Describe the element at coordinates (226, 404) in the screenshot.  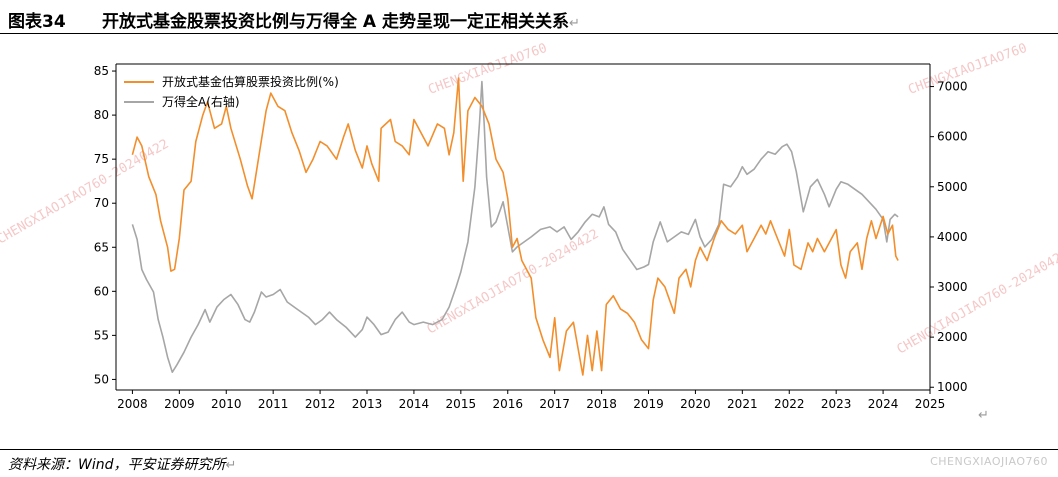
I see `x-tick-label: 2010` at that location.